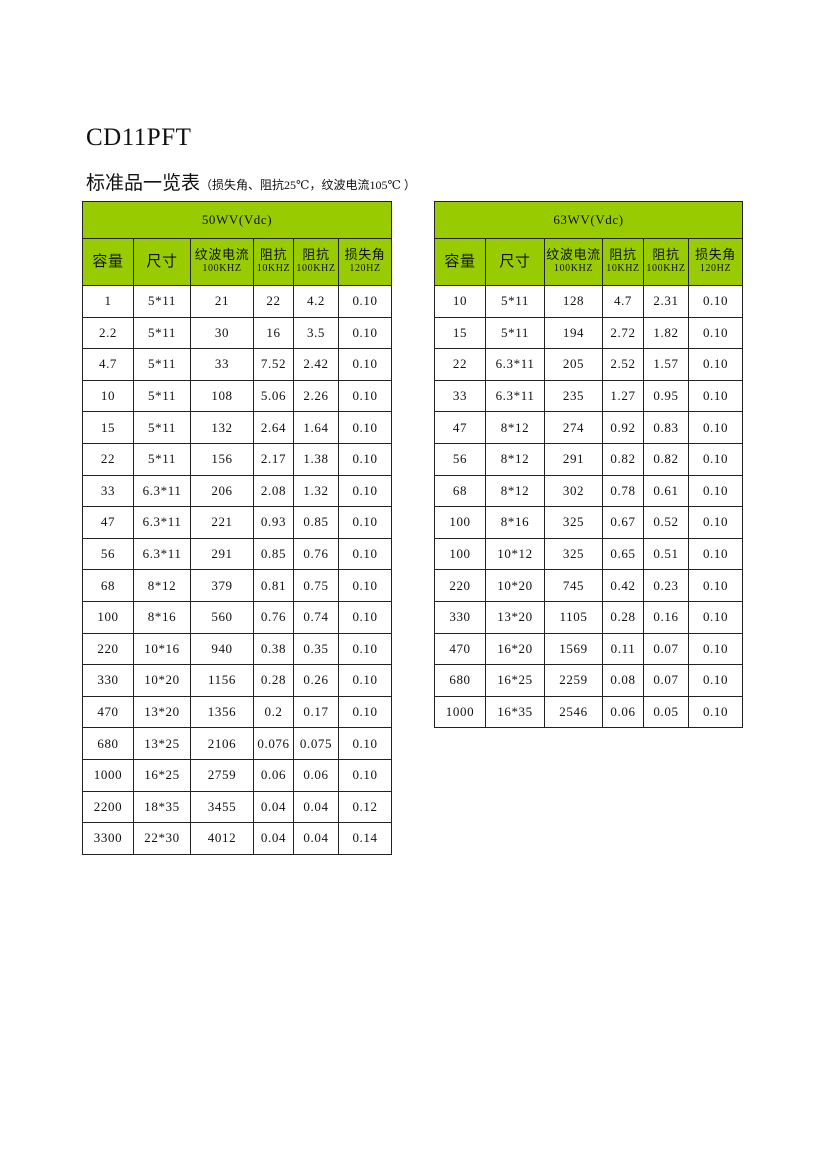 The width and height of the screenshot is (826, 1169). I want to click on column-header-capacitance: 容量, so click(108, 262).